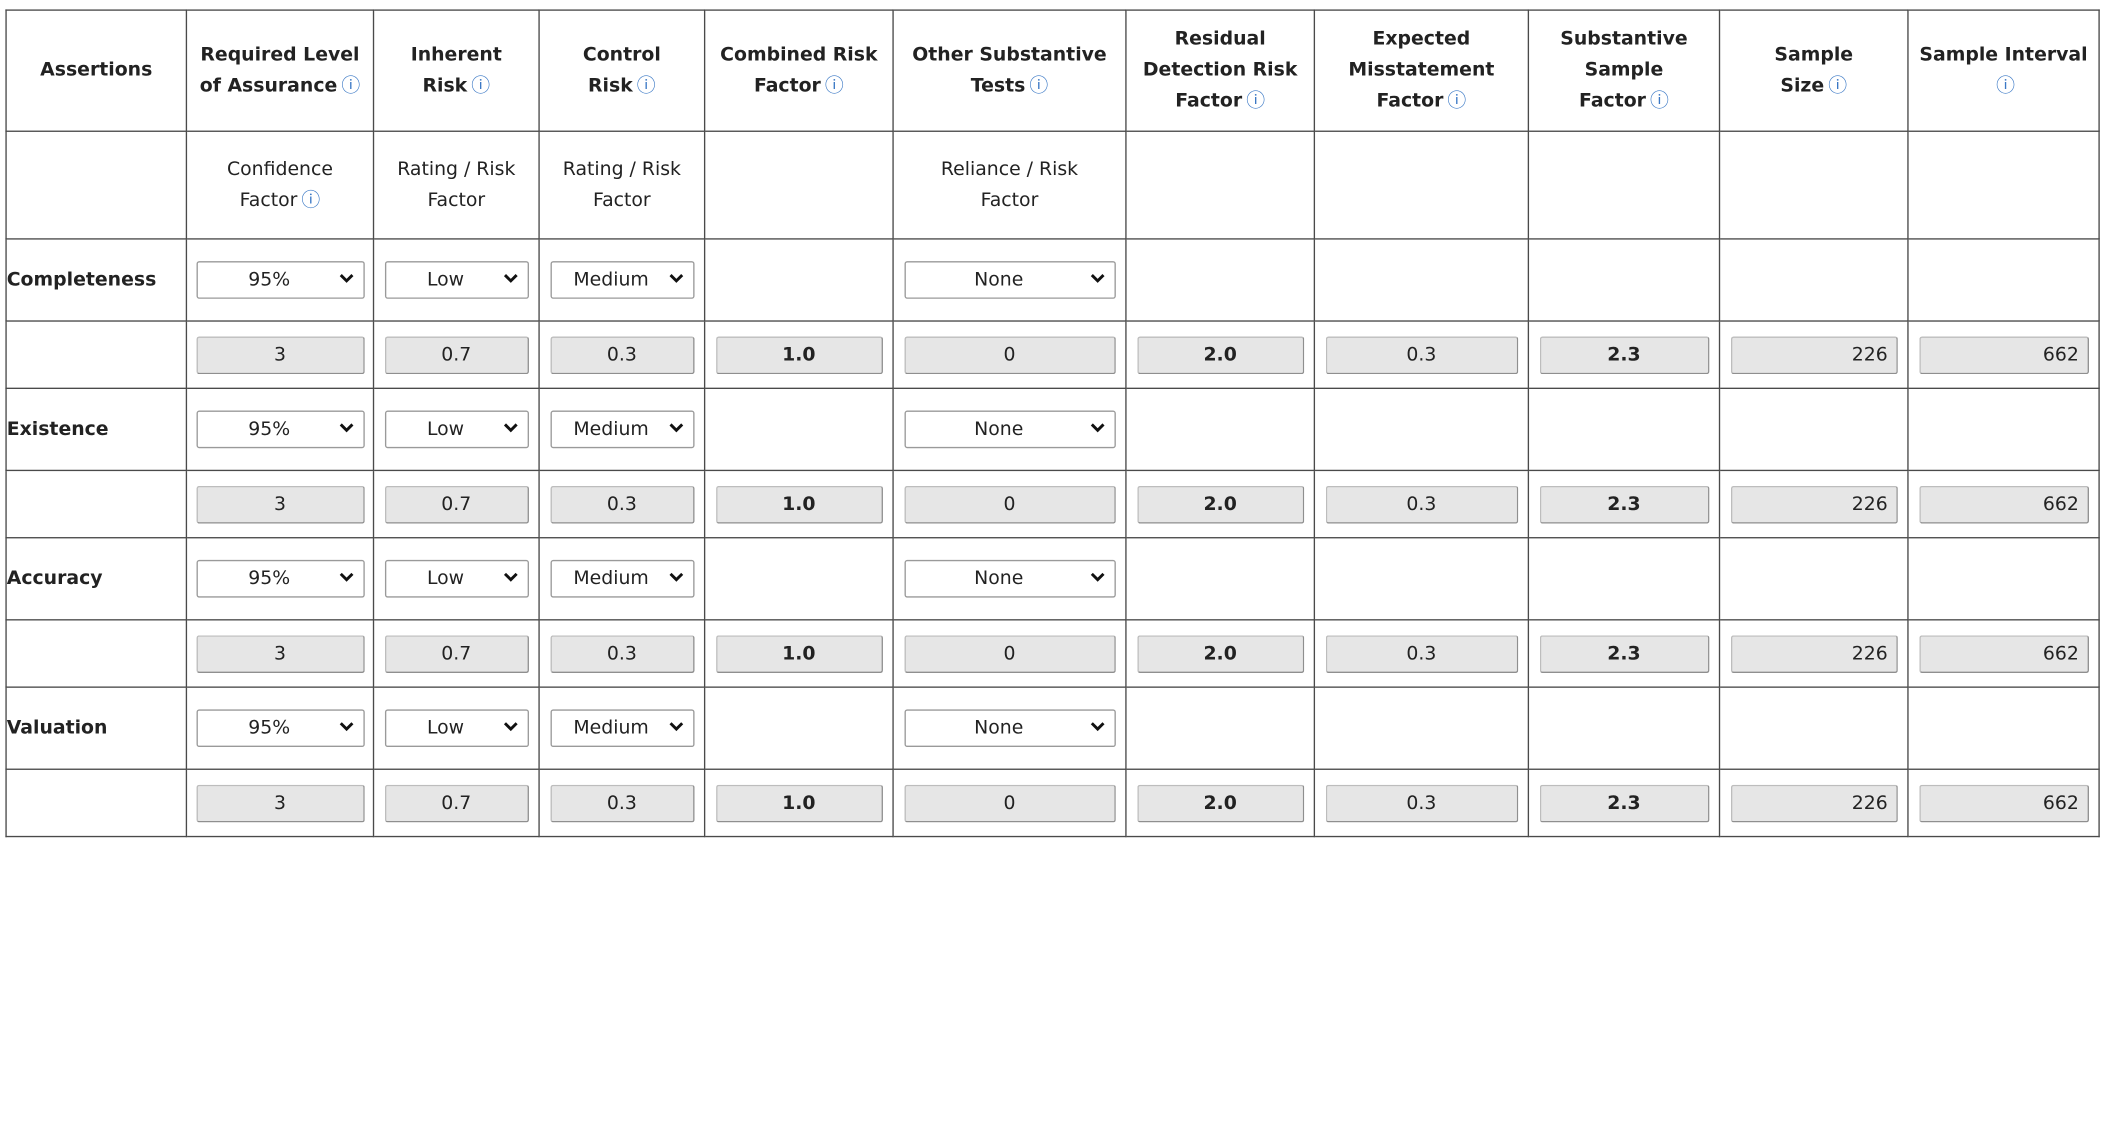 Image resolution: width=2108 pixels, height=1148 pixels. I want to click on assertion-name: Existence, so click(96, 429).